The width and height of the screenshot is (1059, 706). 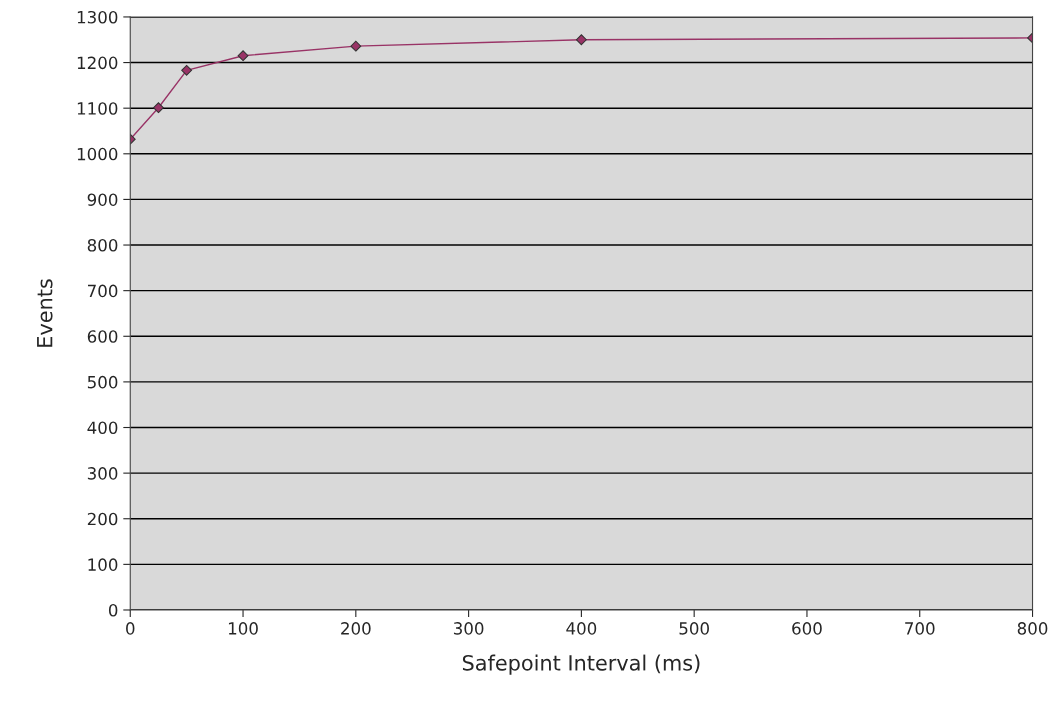 I want to click on y-tick-label: 1200, so click(x=97, y=63).